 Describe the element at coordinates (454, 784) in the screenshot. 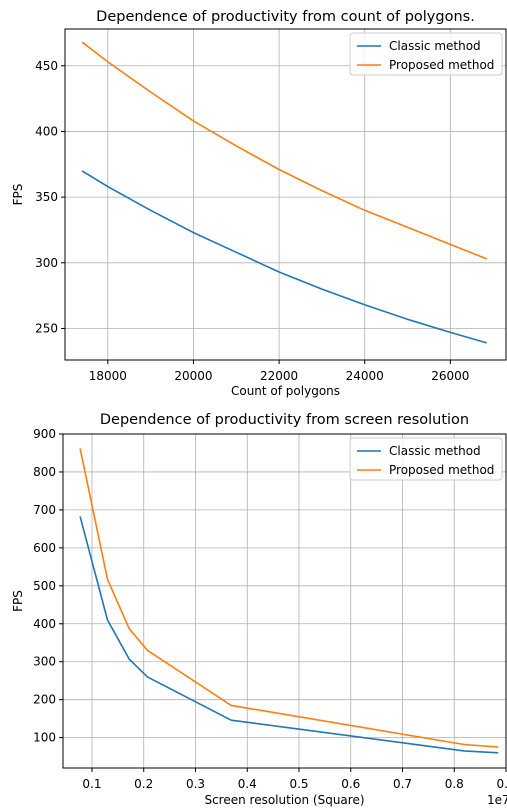

I see `x-tick-label: 0.8` at that location.